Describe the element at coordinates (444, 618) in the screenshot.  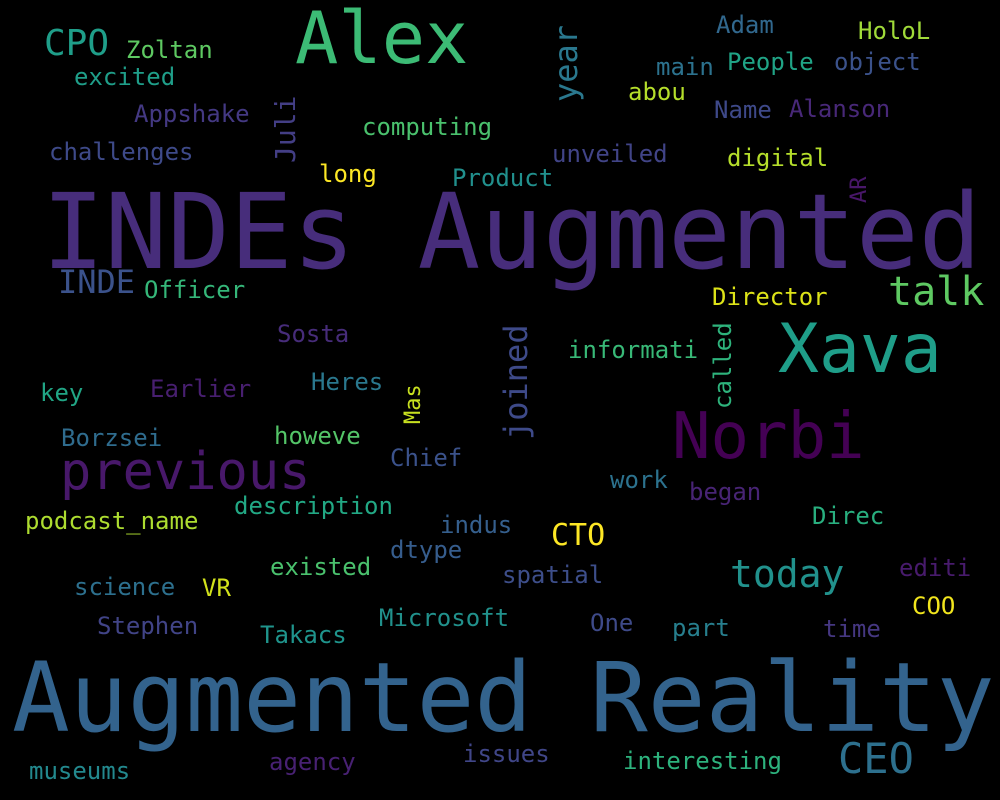
I see `word-microsoft: Microsoft` at that location.